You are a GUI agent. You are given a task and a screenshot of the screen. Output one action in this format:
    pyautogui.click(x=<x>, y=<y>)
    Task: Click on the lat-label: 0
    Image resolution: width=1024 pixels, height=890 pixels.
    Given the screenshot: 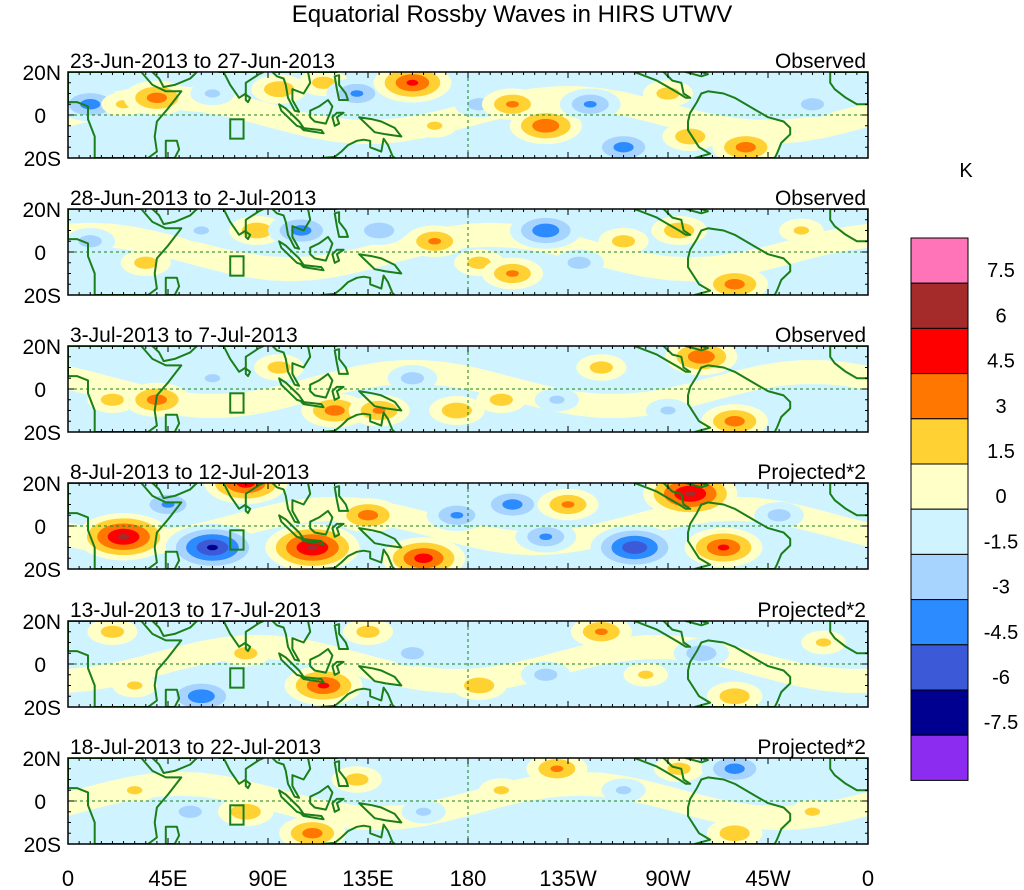 What is the action you would take?
    pyautogui.click(x=40, y=527)
    